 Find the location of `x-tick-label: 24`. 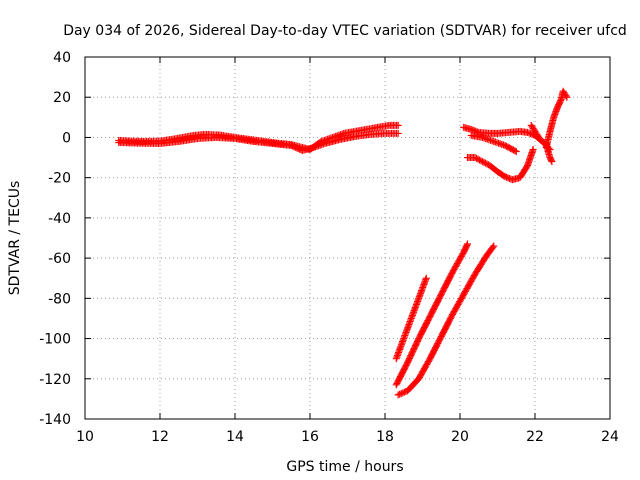

x-tick-label: 24 is located at coordinates (610, 437).